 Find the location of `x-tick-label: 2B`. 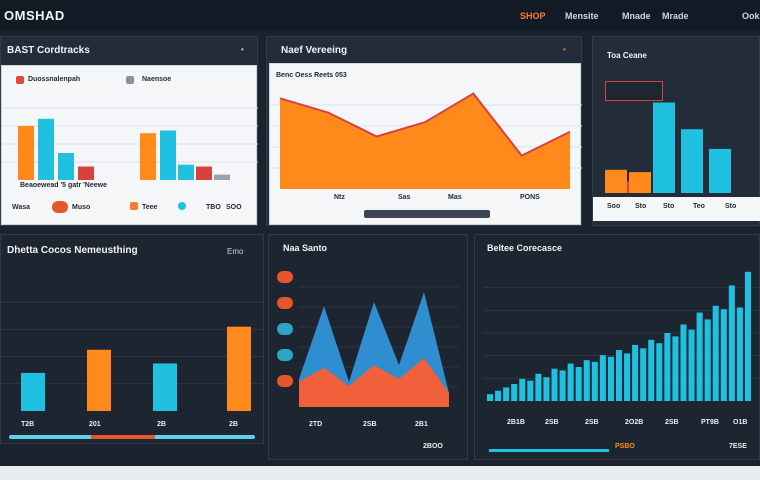

x-tick-label: 2B is located at coordinates (233, 424).